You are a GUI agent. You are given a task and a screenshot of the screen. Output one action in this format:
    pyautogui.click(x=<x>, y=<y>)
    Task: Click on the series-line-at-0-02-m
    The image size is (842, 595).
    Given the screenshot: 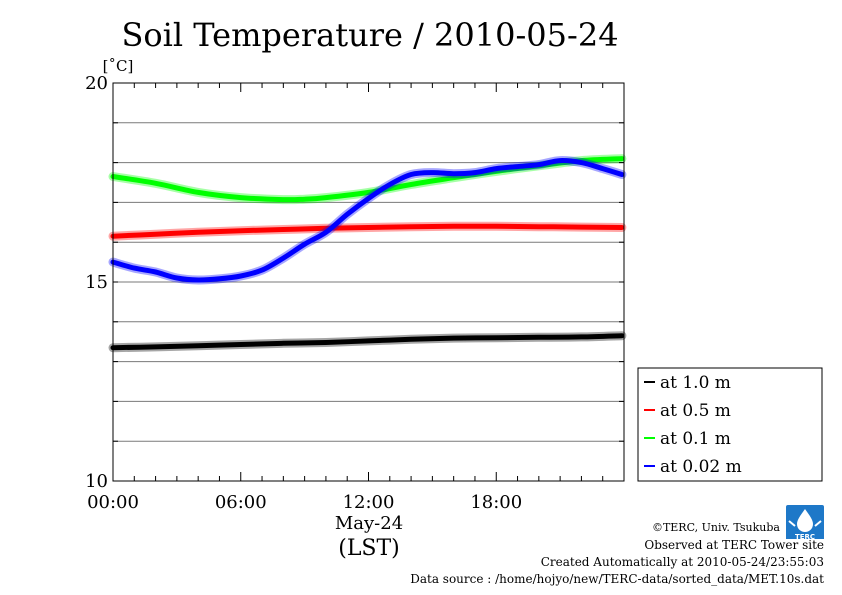 What is the action you would take?
    pyautogui.click(x=367, y=220)
    